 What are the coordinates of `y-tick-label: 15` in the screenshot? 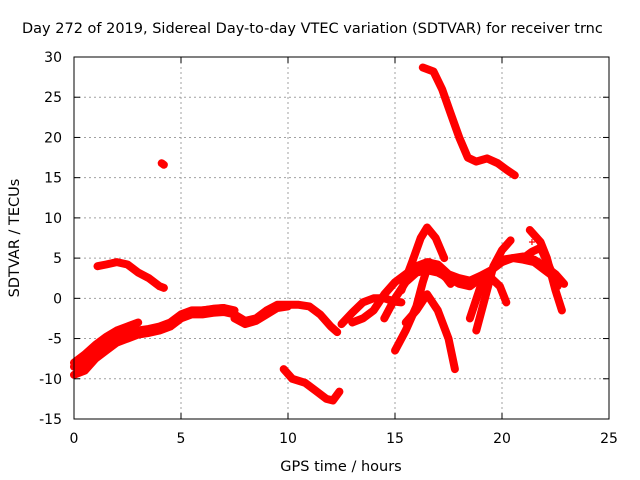 It's located at (53, 179).